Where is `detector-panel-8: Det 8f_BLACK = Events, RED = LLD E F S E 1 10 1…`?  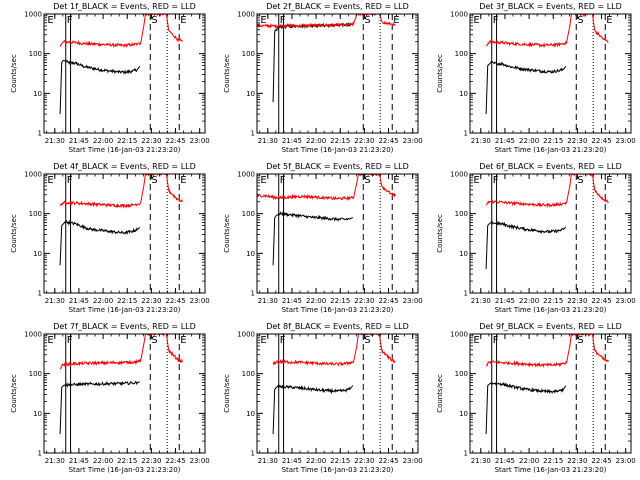 detector-panel-8: Det 8f_BLACK = Events, RED = LLD E F S E 1 10 1… is located at coordinates (319, 400).